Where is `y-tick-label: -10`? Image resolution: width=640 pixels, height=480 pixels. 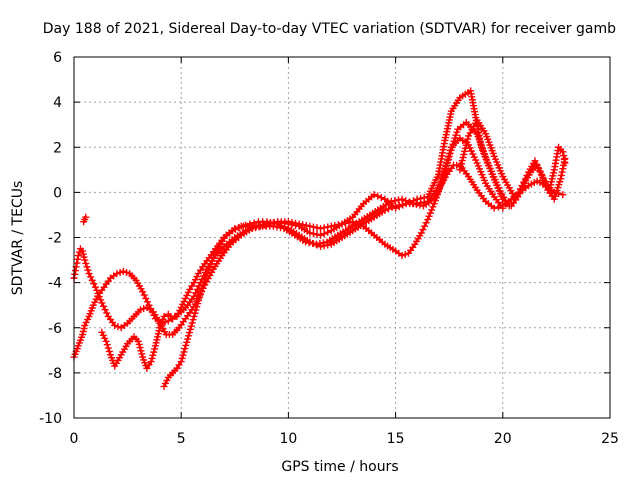 y-tick-label: -10 is located at coordinates (50, 419).